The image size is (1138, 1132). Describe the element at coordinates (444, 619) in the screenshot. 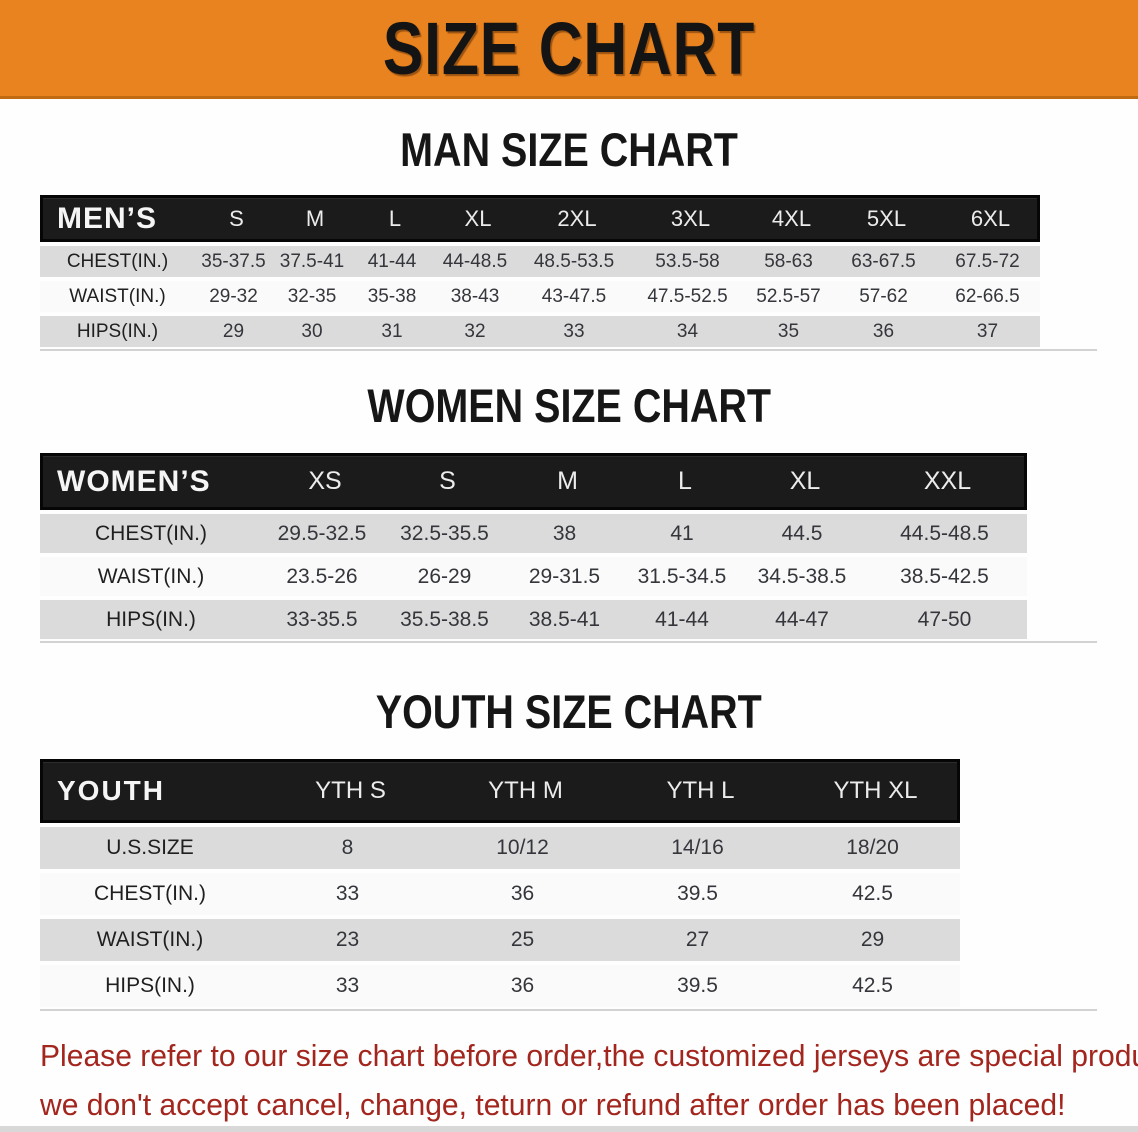

I see `cell-value: 35.5-38.5` at that location.